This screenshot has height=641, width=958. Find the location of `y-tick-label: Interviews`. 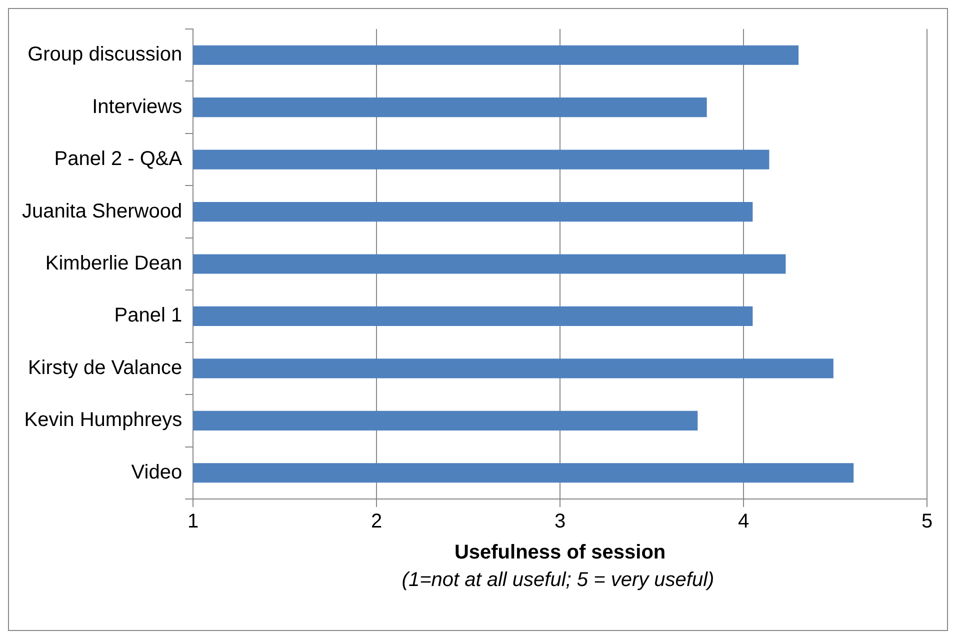

y-tick-label: Interviews is located at coordinates (137, 107).